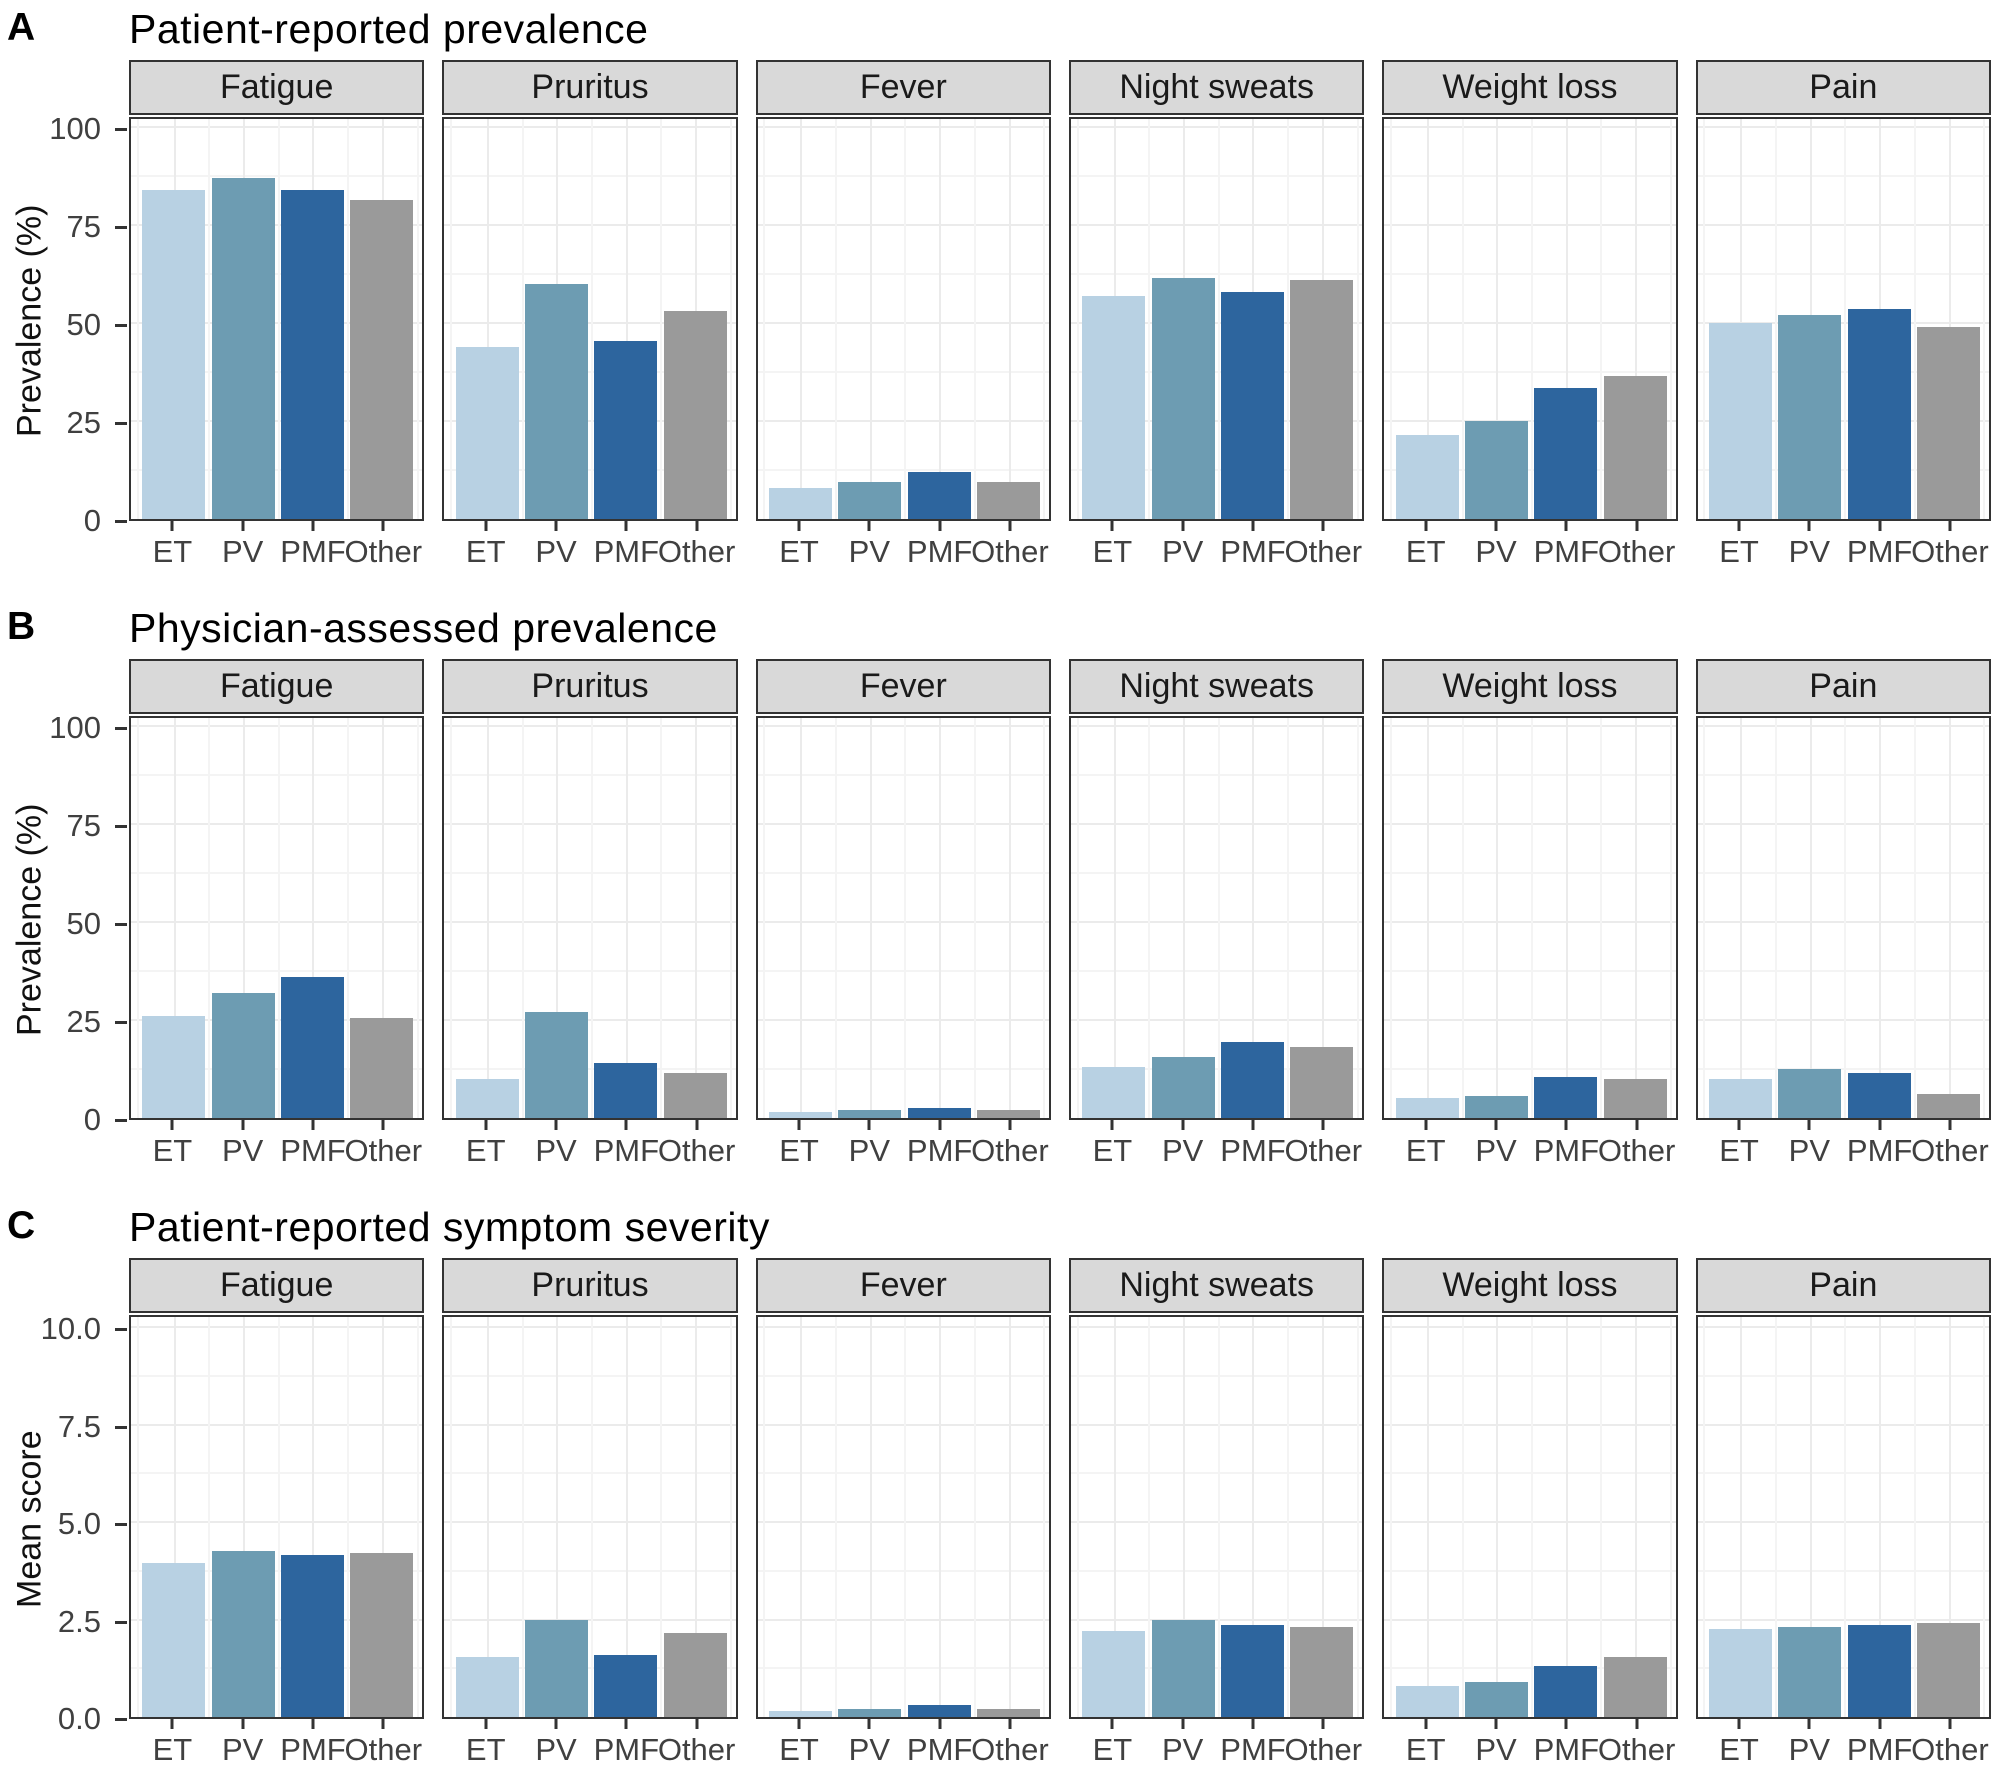 The height and width of the screenshot is (1770, 2000). Describe the element at coordinates (70, 1328) in the screenshot. I see `y-tick-label: 10.0` at that location.